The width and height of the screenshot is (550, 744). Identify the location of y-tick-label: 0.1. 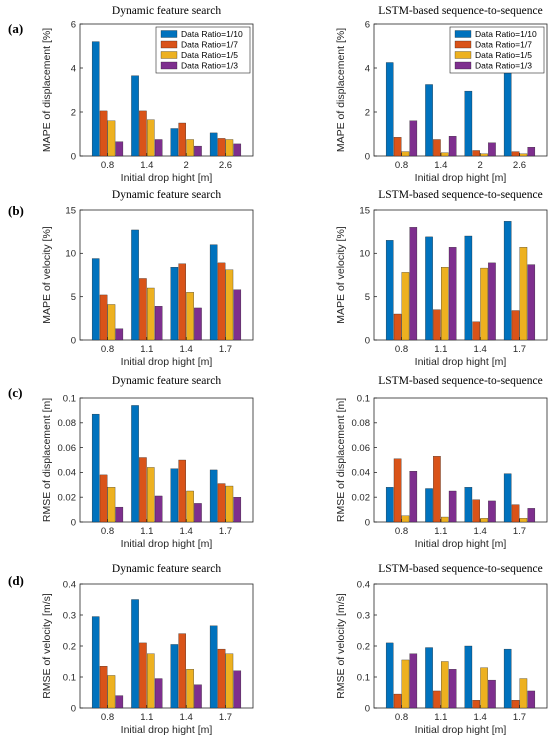
(69, 677).